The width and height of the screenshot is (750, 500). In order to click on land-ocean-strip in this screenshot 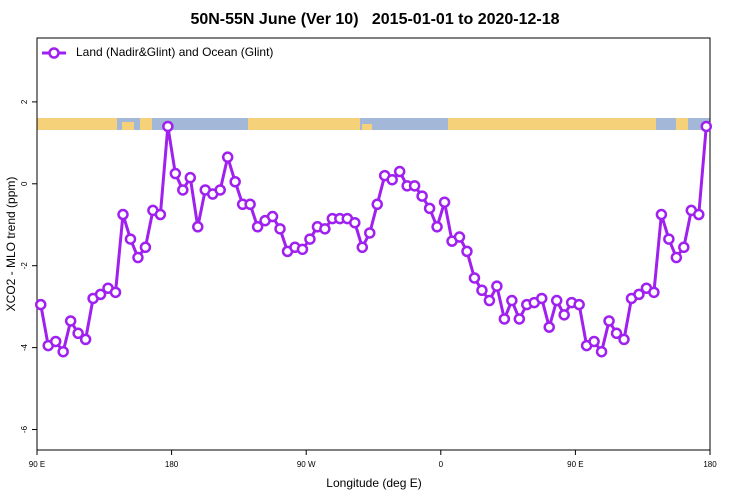, I will do `click(373, 124)`.